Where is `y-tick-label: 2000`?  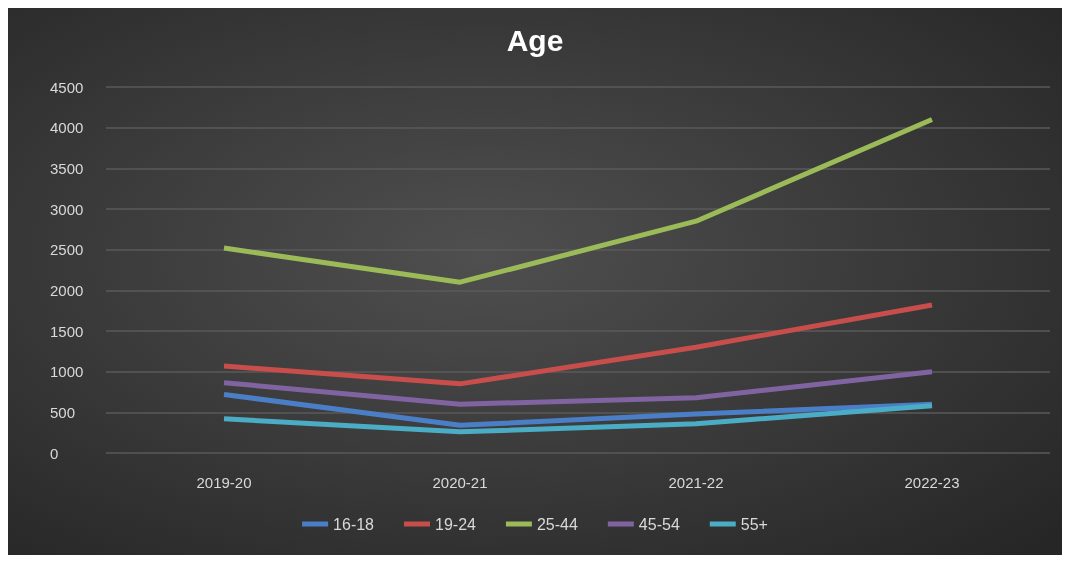 y-tick-label: 2000 is located at coordinates (67, 290).